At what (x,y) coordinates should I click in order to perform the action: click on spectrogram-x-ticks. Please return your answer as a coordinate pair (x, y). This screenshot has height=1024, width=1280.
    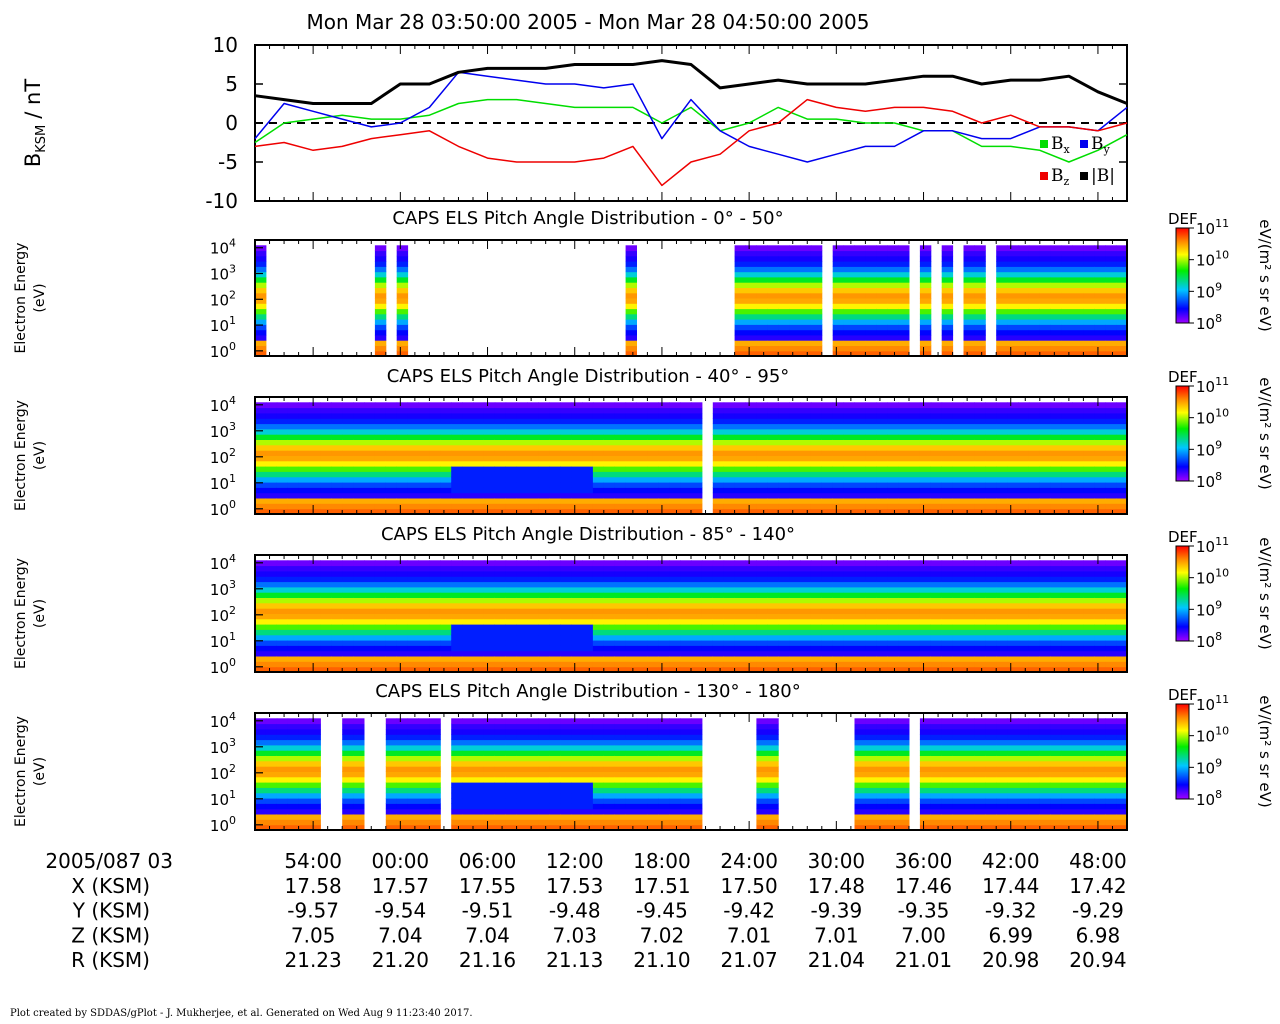
    Looking at the image, I should click on (691, 298).